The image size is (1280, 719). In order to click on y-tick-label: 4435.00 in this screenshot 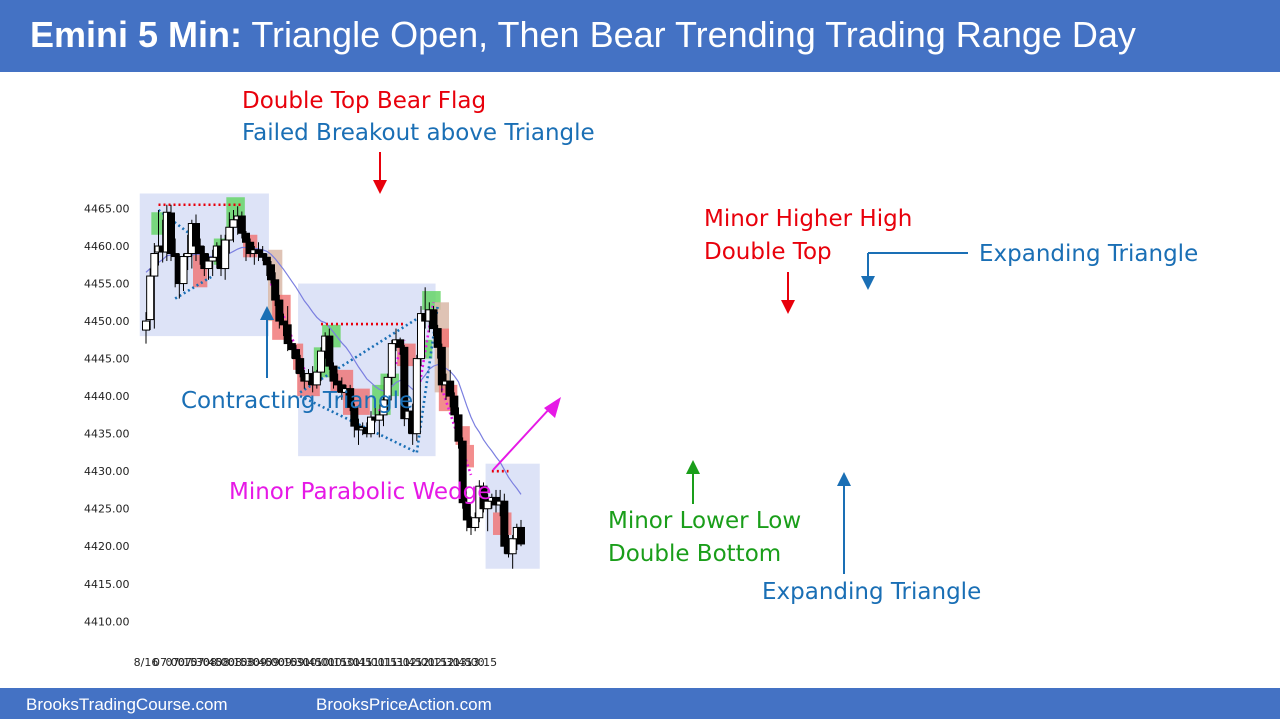, I will do `click(107, 434)`.